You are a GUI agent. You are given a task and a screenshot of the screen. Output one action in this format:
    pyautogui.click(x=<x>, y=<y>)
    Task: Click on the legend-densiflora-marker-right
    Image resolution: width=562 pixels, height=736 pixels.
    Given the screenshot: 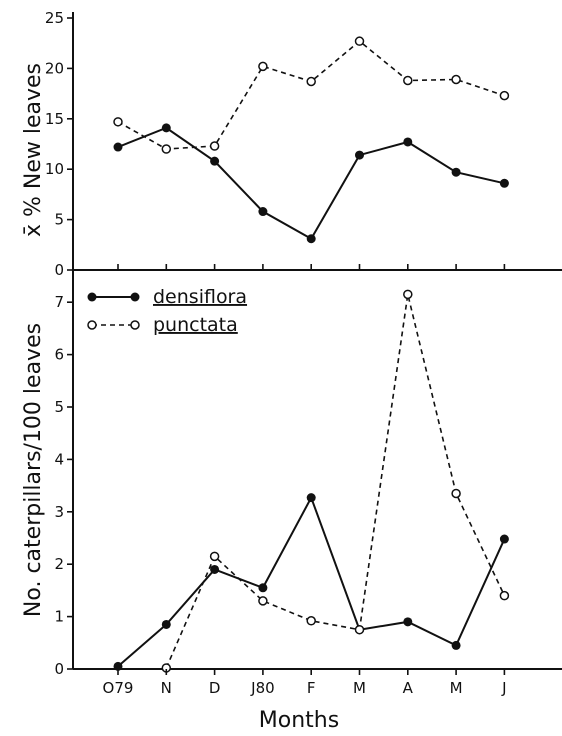 What is the action you would take?
    pyautogui.click(x=135, y=297)
    